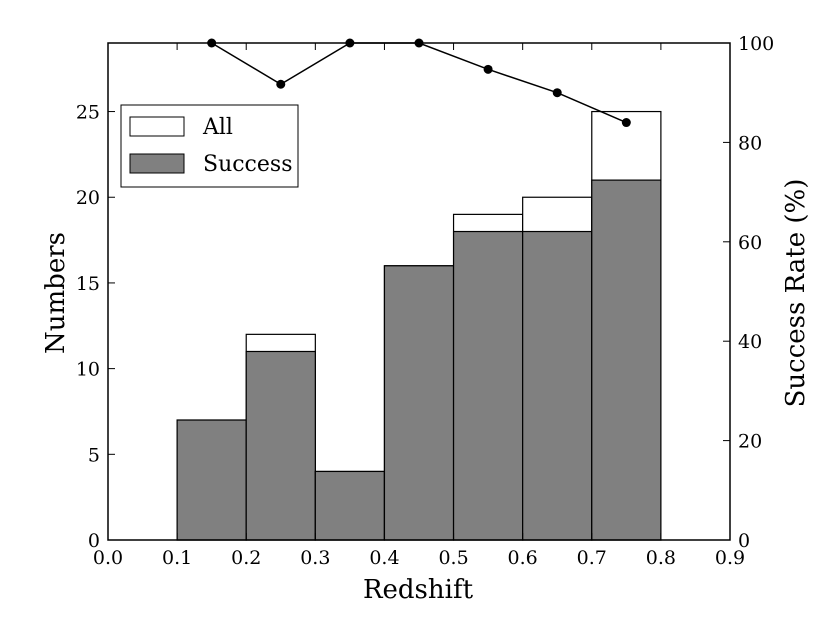  What do you see at coordinates (730, 558) in the screenshot?
I see `x-tick-label: 0.9` at bounding box center [730, 558].